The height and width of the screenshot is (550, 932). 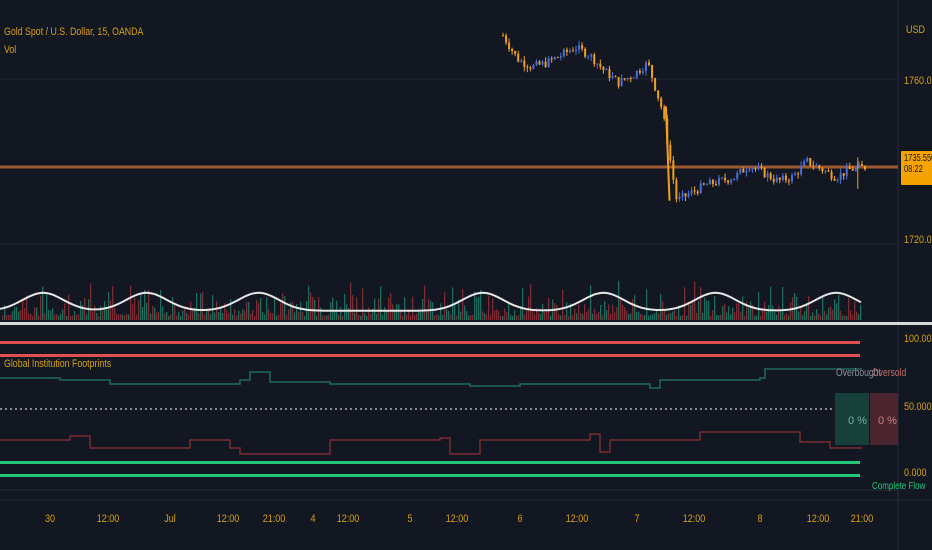 I want to click on last-price-tag: 1735.550 08:22, so click(x=916, y=168).